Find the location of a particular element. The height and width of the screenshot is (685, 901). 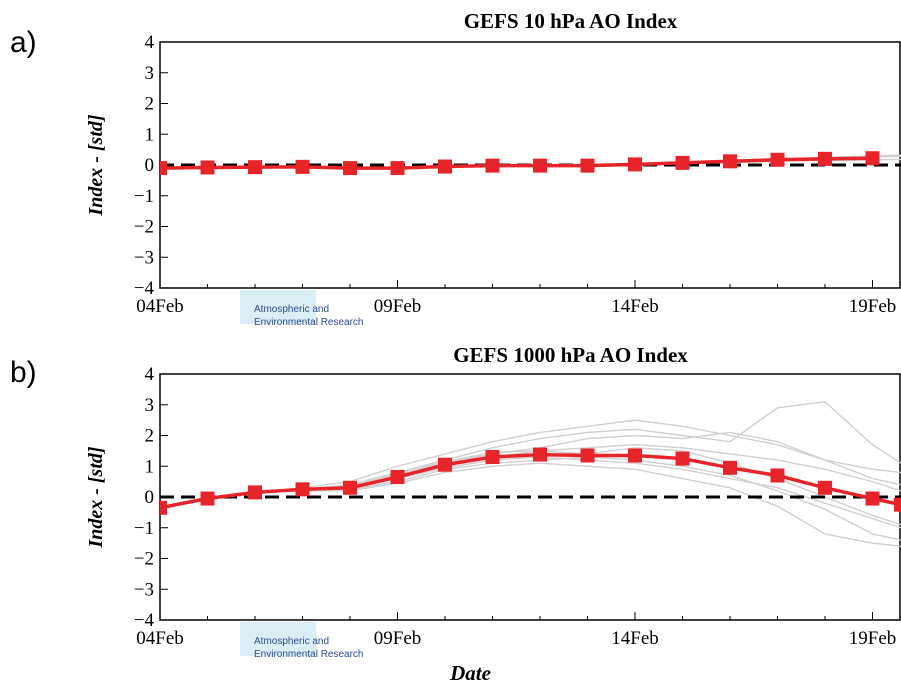

chart-title: GEFS 1000 hPa AO Index is located at coordinates (570, 355).